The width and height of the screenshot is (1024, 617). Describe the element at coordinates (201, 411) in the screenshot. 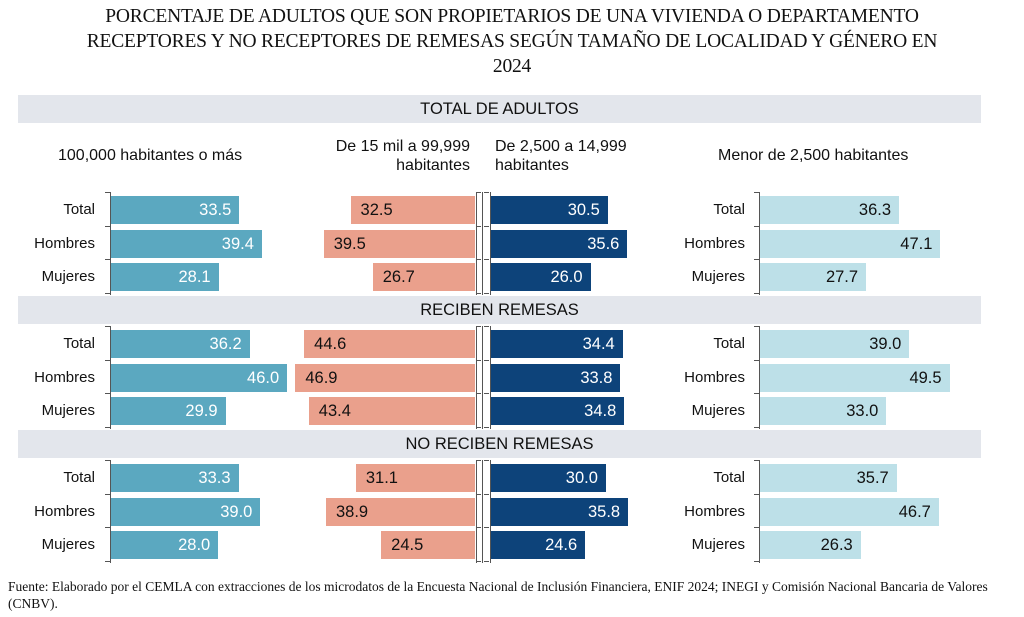

I see `bar-value-label: 29.9` at that location.